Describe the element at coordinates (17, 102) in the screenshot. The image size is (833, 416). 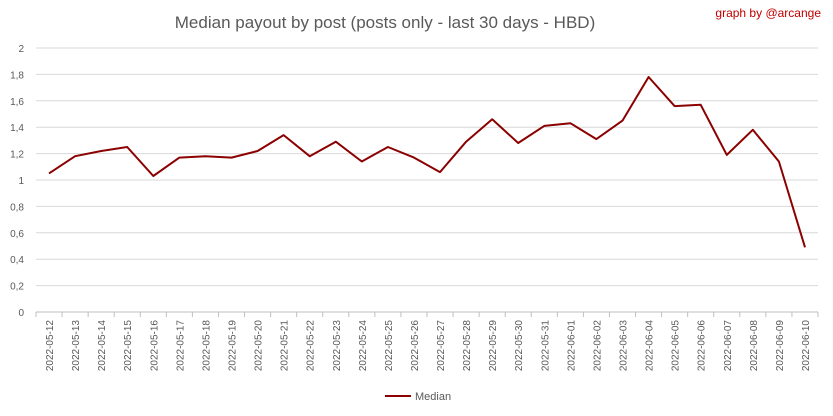
I see `y-tick-label: 1,6` at that location.